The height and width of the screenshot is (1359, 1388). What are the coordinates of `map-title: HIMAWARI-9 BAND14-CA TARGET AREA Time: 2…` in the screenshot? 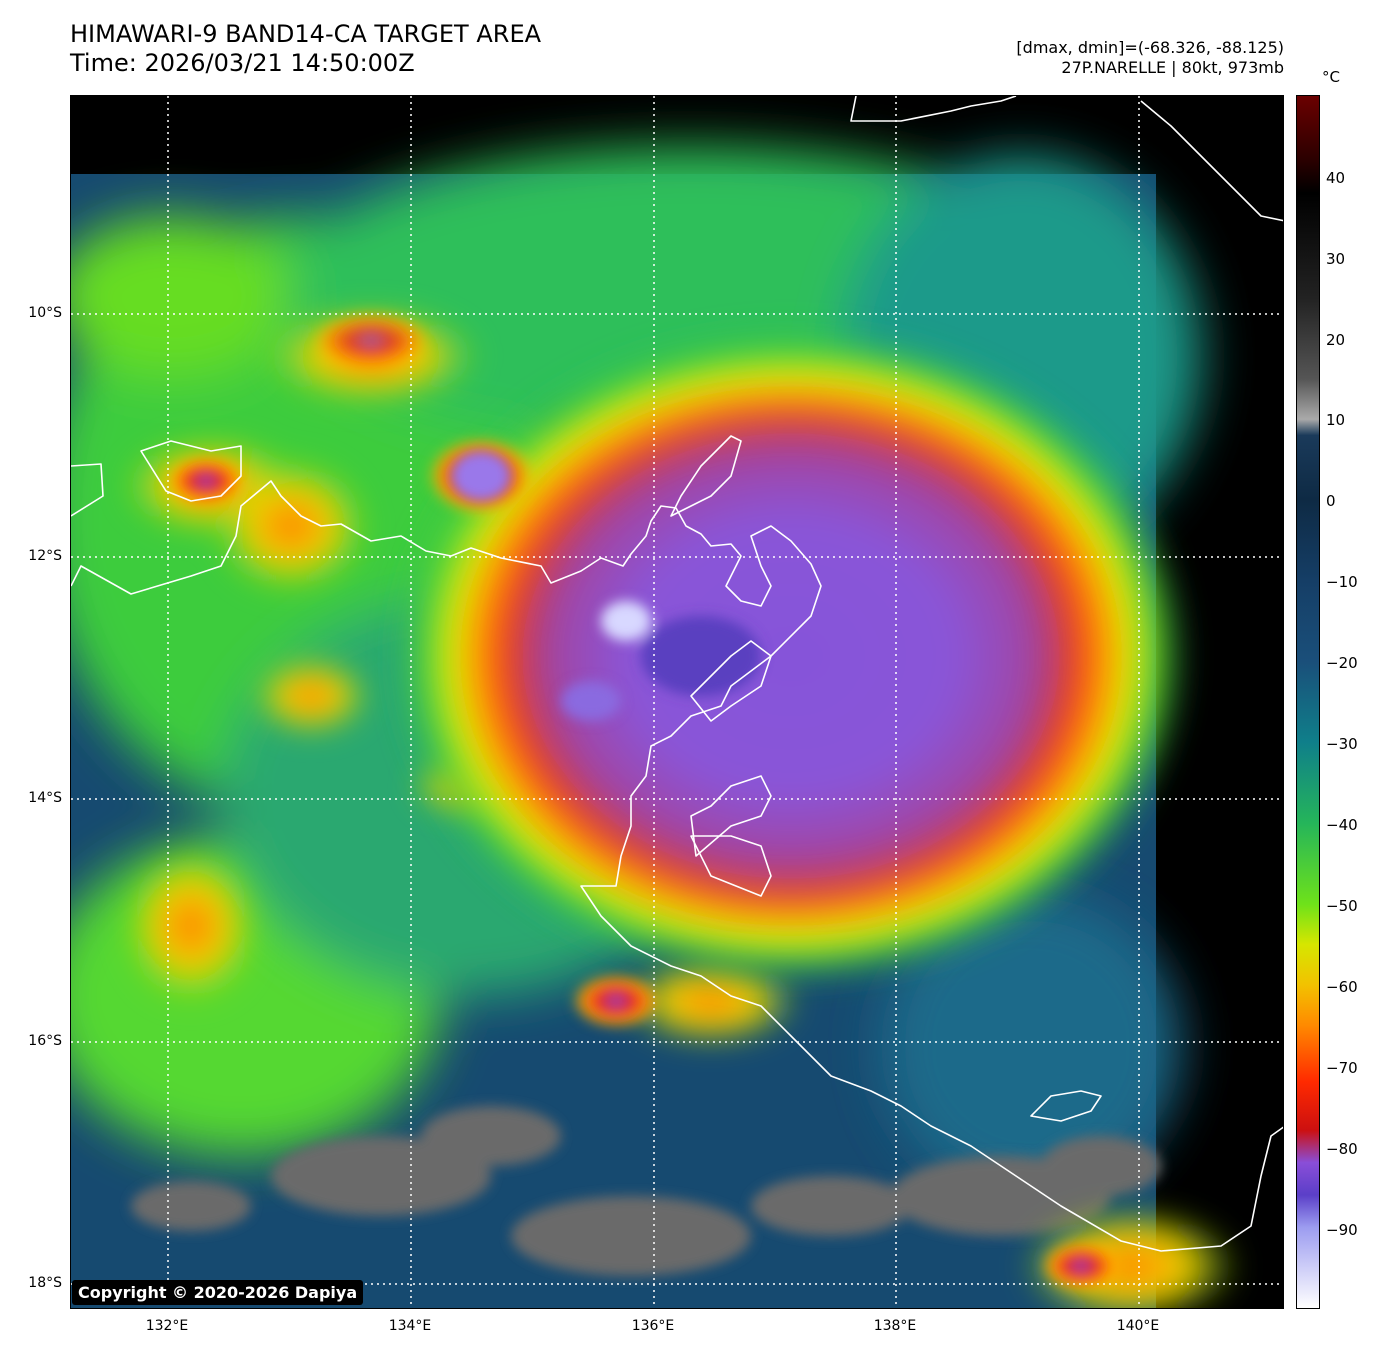 It's located at (305, 49).